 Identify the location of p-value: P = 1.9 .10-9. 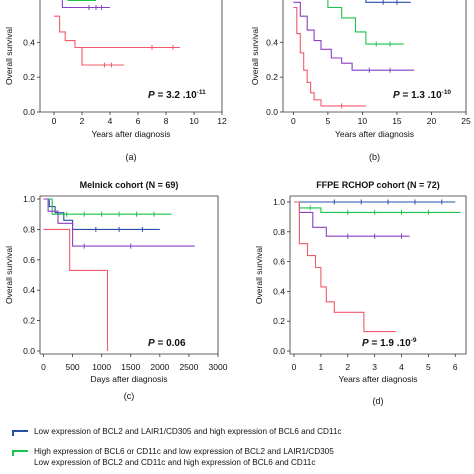
(389, 343).